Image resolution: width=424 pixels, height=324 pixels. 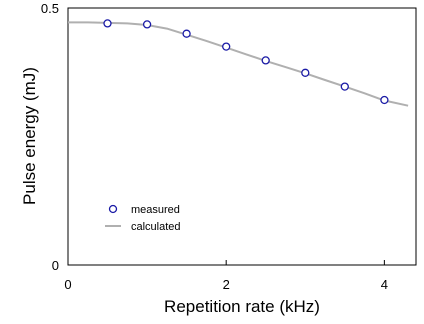 What do you see at coordinates (113, 209) in the screenshot?
I see `legend-marker-measured` at bounding box center [113, 209].